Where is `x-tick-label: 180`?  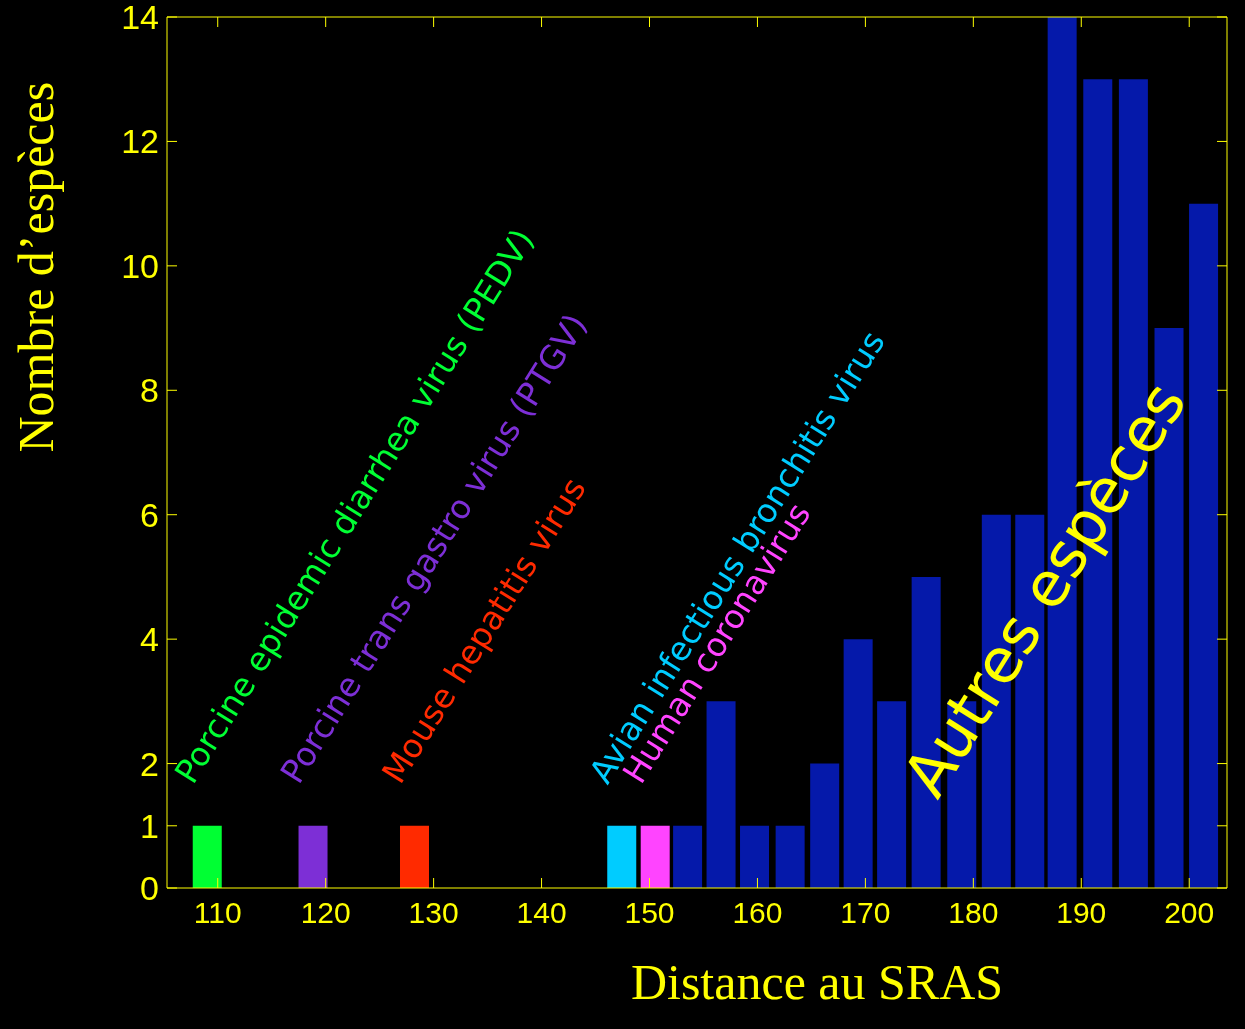 x-tick-label: 180 is located at coordinates (973, 913).